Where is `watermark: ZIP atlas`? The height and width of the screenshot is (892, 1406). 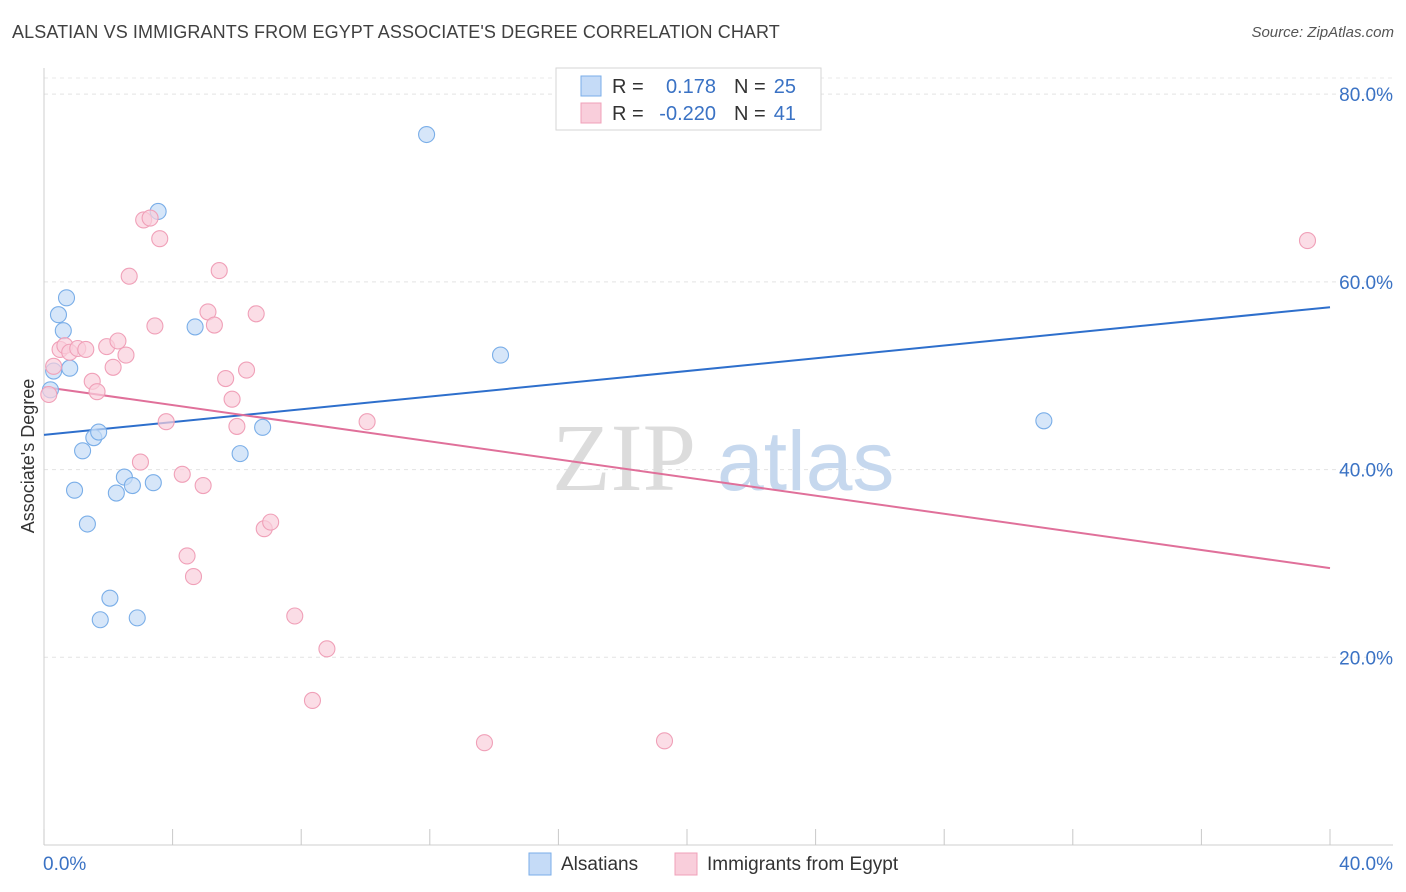 watermark: ZIP atlas is located at coordinates (723, 457).